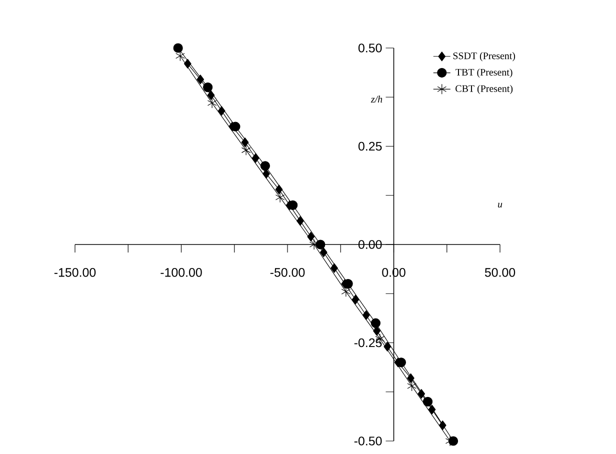 This screenshot has height=454, width=616. Describe the element at coordinates (370, 48) in the screenshot. I see `y-tick-label: 0.50` at that location.